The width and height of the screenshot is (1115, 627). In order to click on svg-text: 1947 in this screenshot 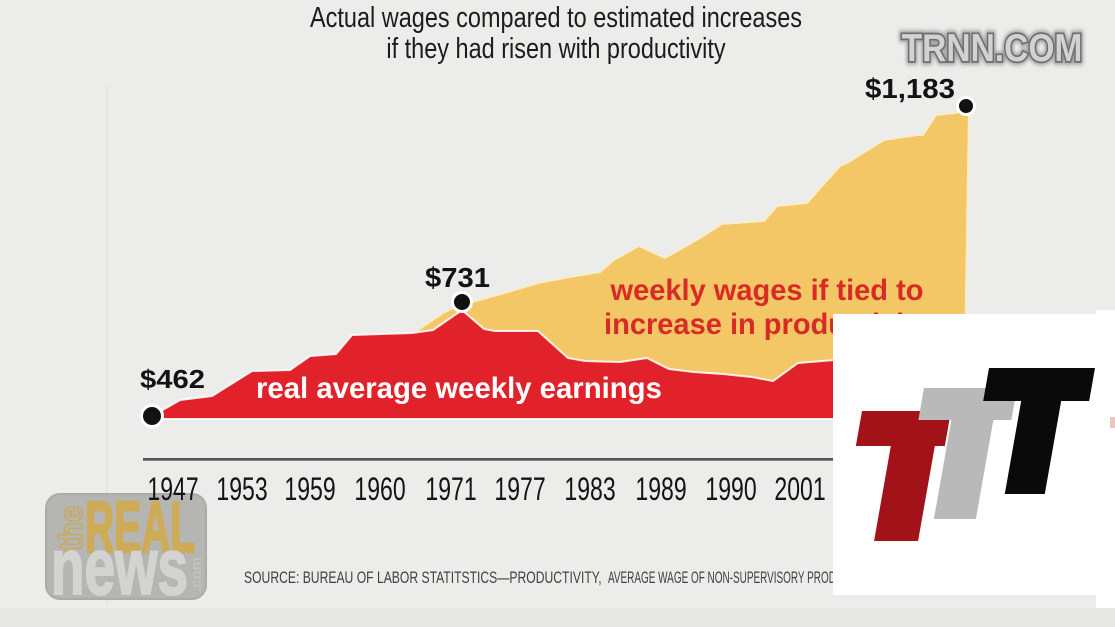, I will do `click(172, 489)`.